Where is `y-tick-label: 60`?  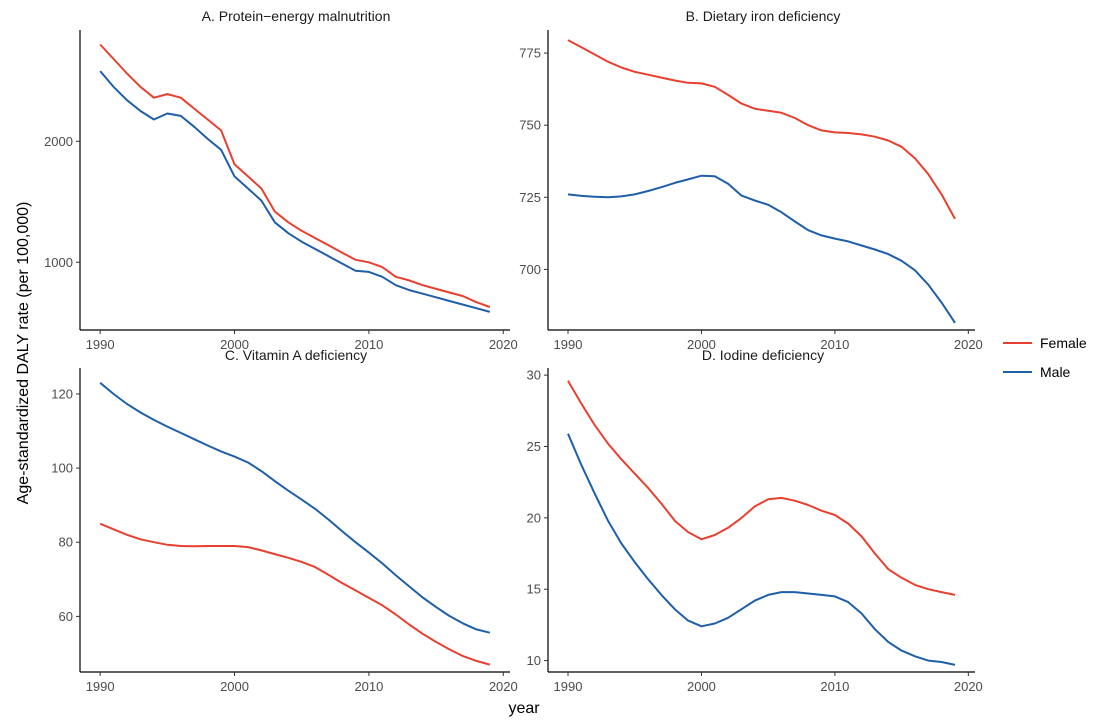 y-tick-label: 60 is located at coordinates (66, 616).